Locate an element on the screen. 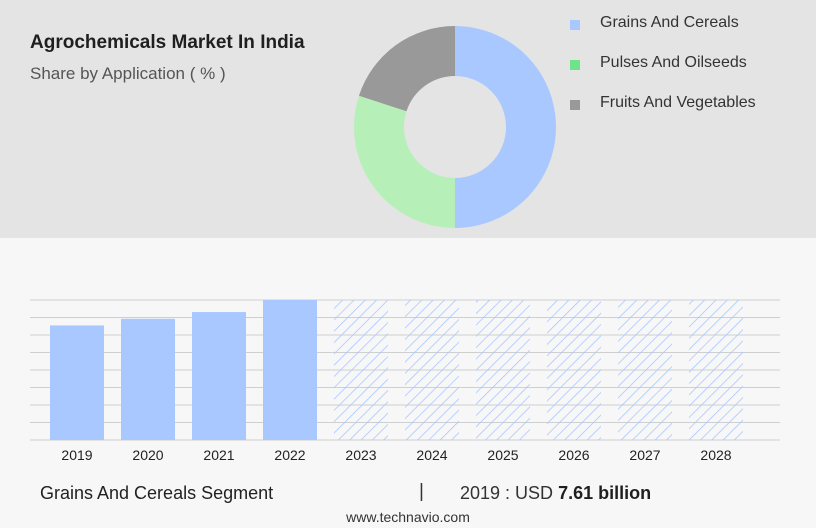 The width and height of the screenshot is (816, 528). forecast-bar-2024 is located at coordinates (432, 370).